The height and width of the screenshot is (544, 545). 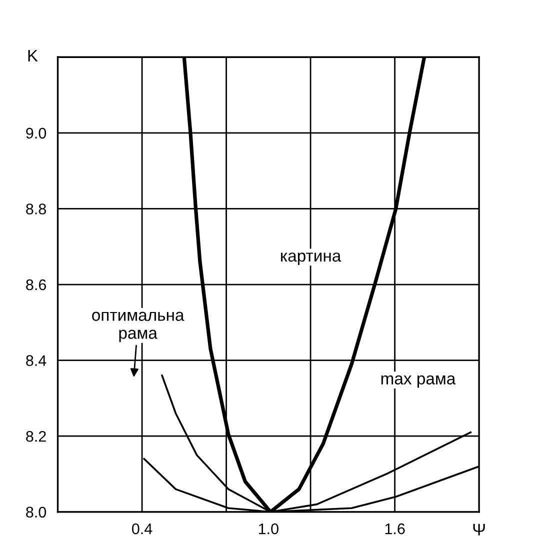 I want to click on y-tick-label: 8.0, so click(x=36, y=512).